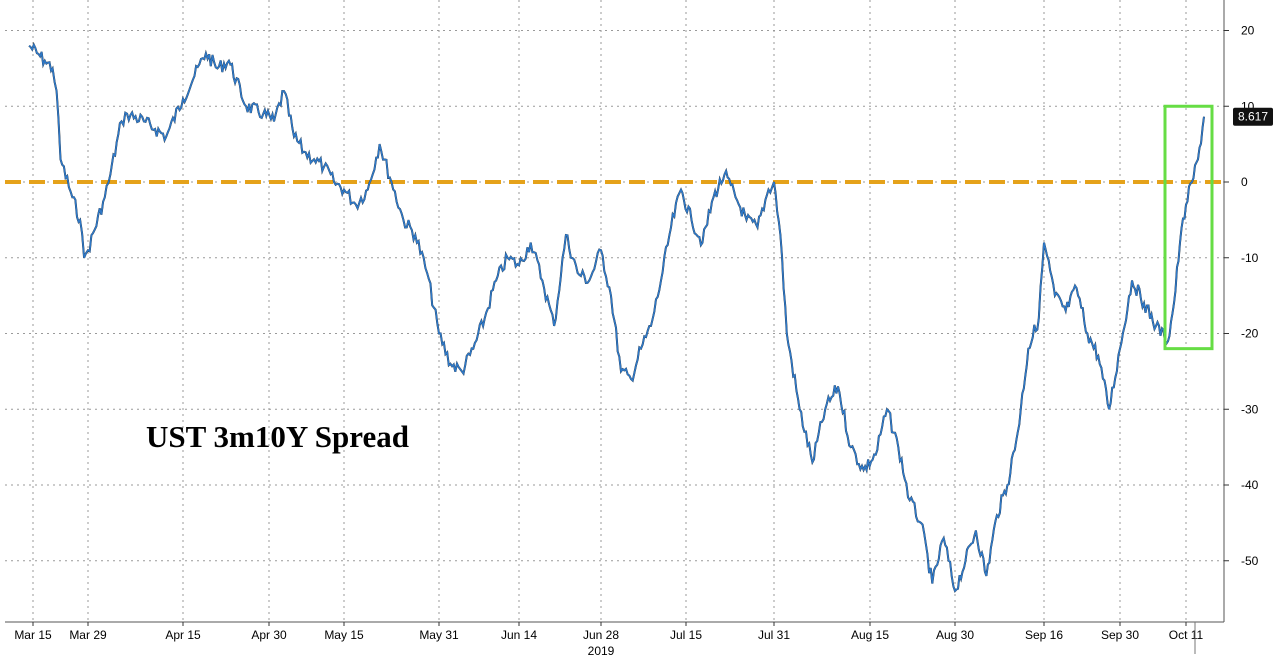 The image size is (1280, 658). Describe the element at coordinates (1250, 485) in the screenshot. I see `y-tick-label: -40` at that location.